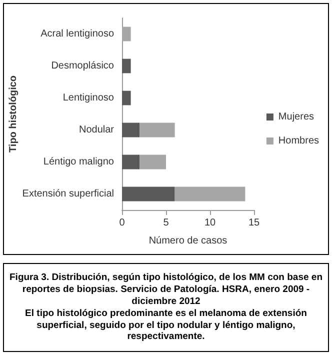 Image resolution: width=332 pixels, height=353 pixels. Describe the element at coordinates (122, 223) in the screenshot. I see `x-tick-label: 0` at that location.